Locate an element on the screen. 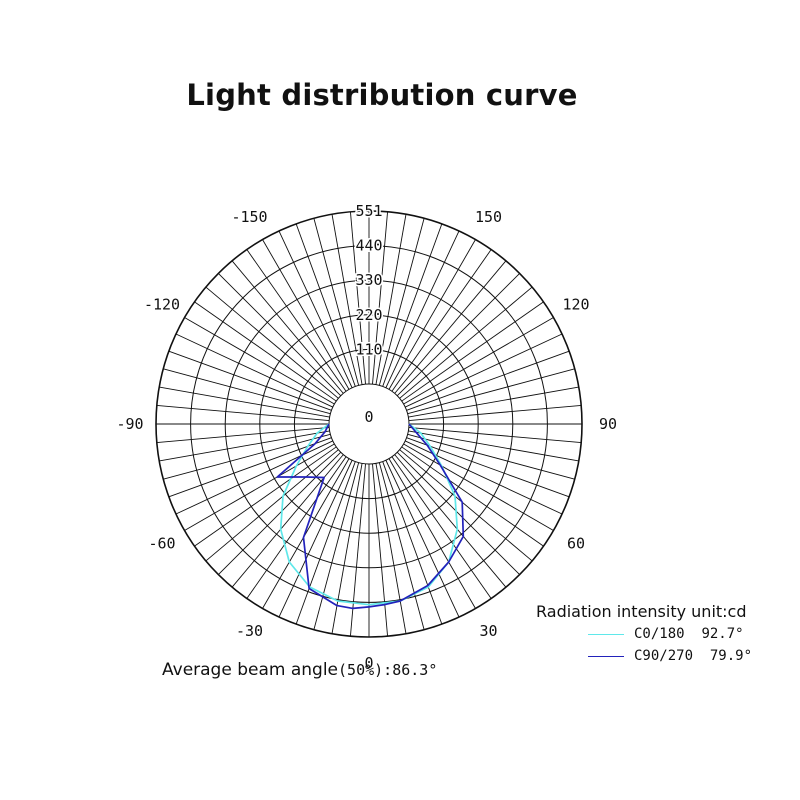 This screenshot has width=800, height=800. angle-tick-label: -90 is located at coordinates (129, 424).